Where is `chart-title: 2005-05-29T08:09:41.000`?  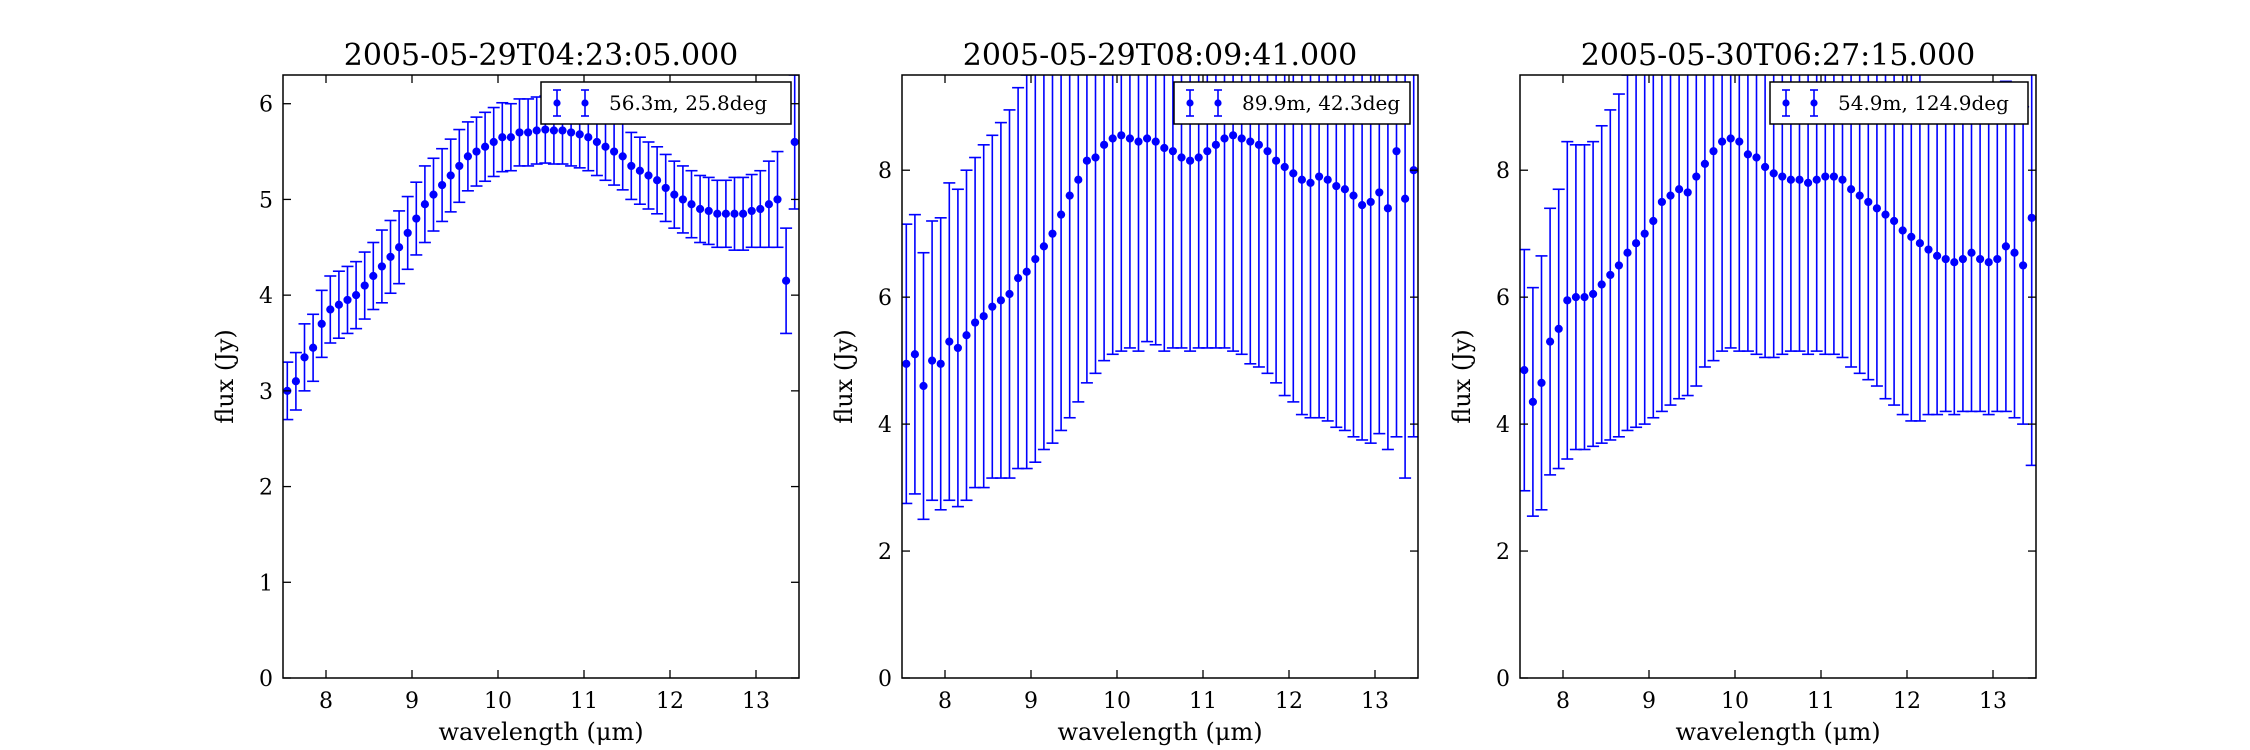 chart-title: 2005-05-29T08:09:41.000 is located at coordinates (1160, 55).